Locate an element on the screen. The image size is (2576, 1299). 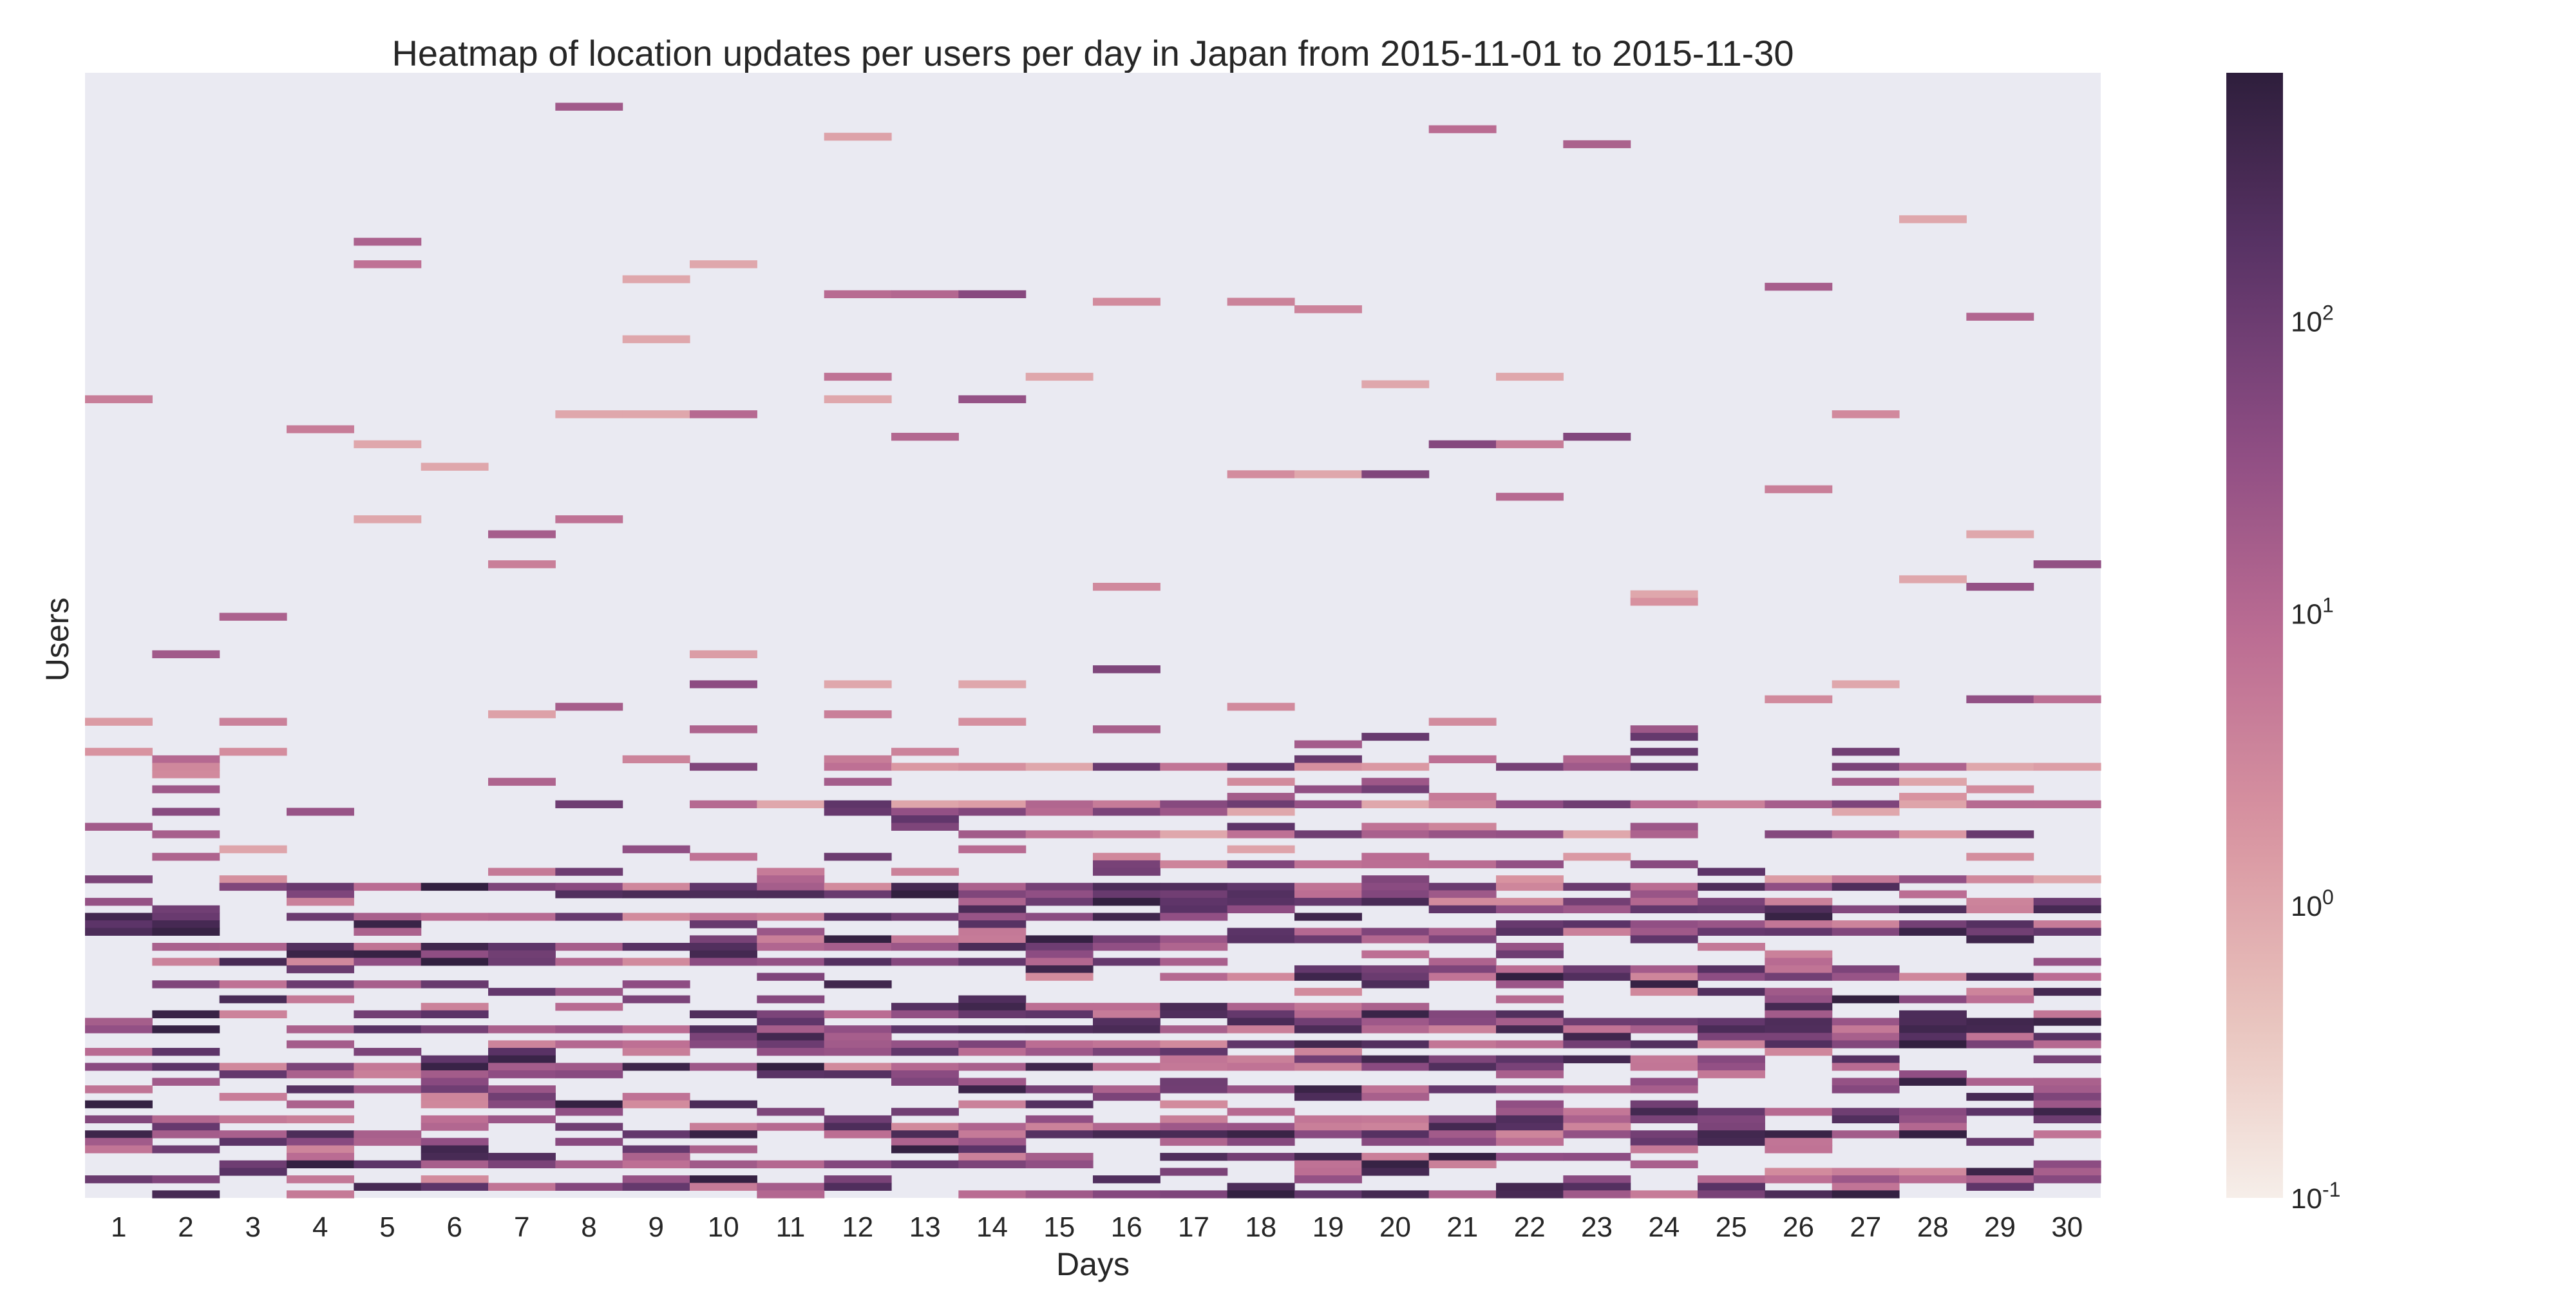
x-tick-label: 12 is located at coordinates (857, 1227).